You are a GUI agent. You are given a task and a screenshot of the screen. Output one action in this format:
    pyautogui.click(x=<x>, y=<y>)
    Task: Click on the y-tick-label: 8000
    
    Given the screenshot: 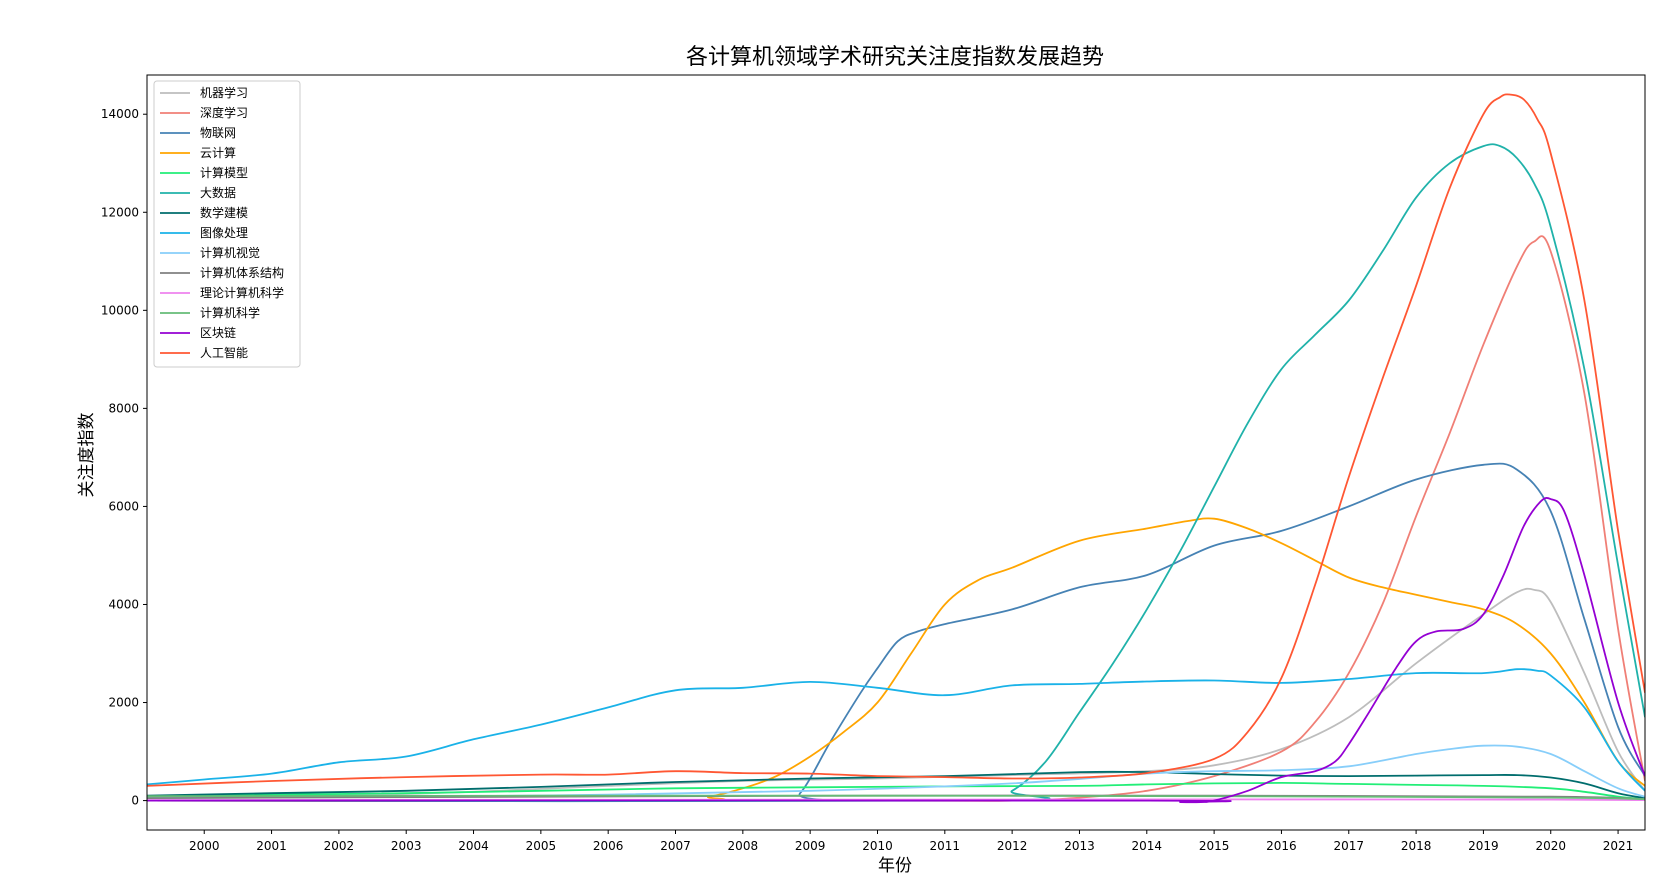 What is the action you would take?
    pyautogui.click(x=123, y=408)
    